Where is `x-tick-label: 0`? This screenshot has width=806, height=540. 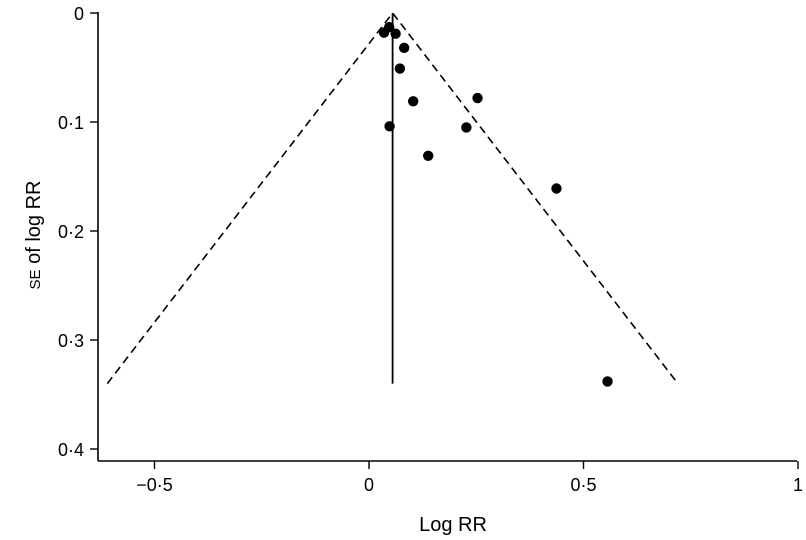 x-tick-label: 0 is located at coordinates (369, 485).